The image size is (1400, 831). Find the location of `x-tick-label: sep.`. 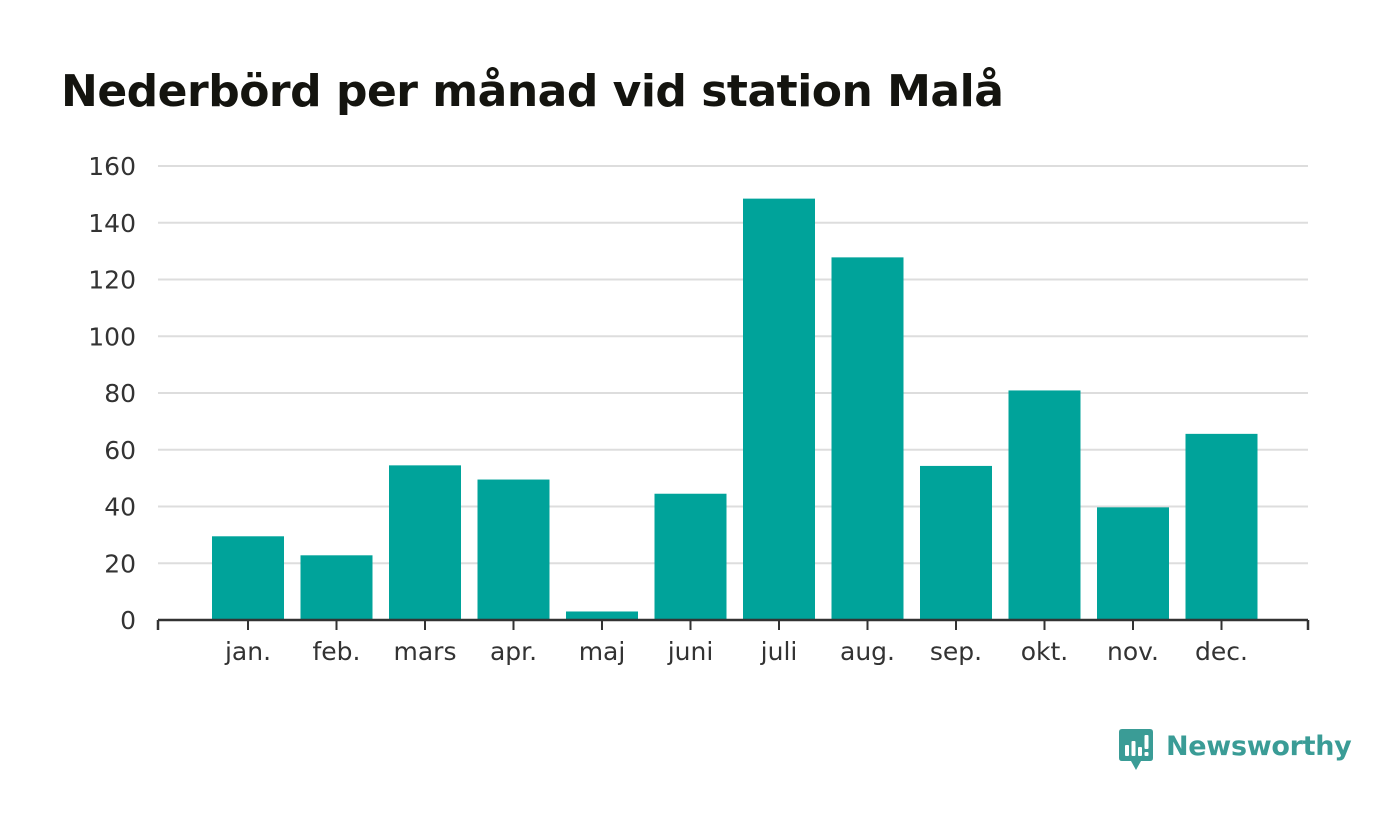

x-tick-label: sep. is located at coordinates (956, 651).